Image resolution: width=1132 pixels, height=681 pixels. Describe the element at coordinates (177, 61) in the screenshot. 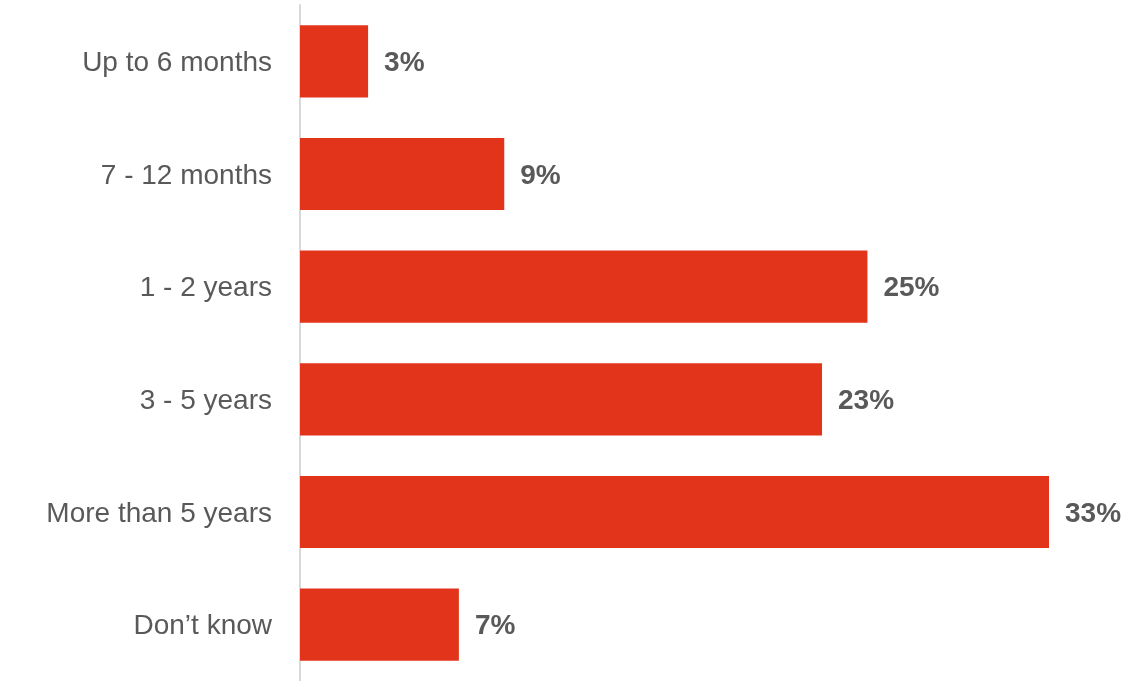

I see `y-tick-label: Up to 6 months` at that location.